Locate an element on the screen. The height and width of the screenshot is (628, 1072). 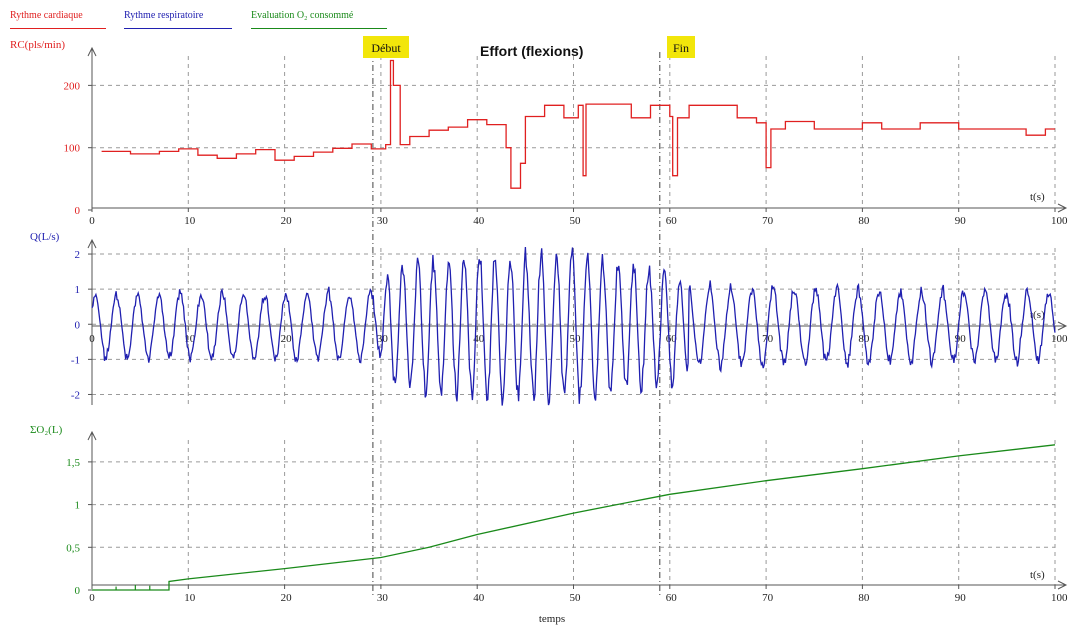
xtick-label-2-0: 0 is located at coordinates (92, 598).